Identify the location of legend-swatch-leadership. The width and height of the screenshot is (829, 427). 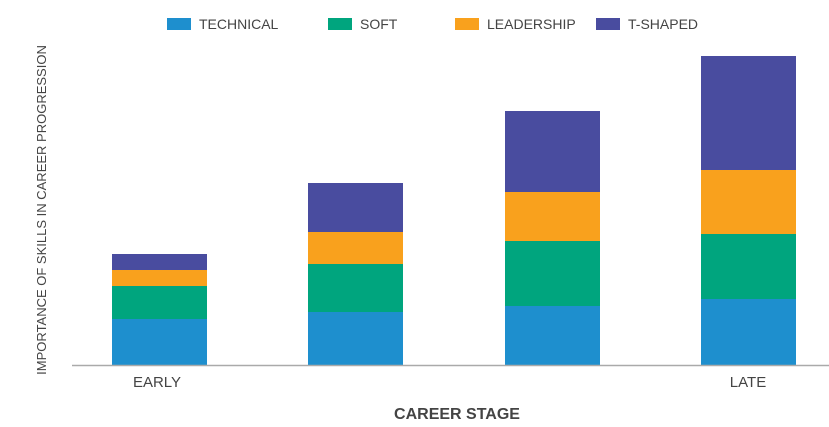
(467, 24).